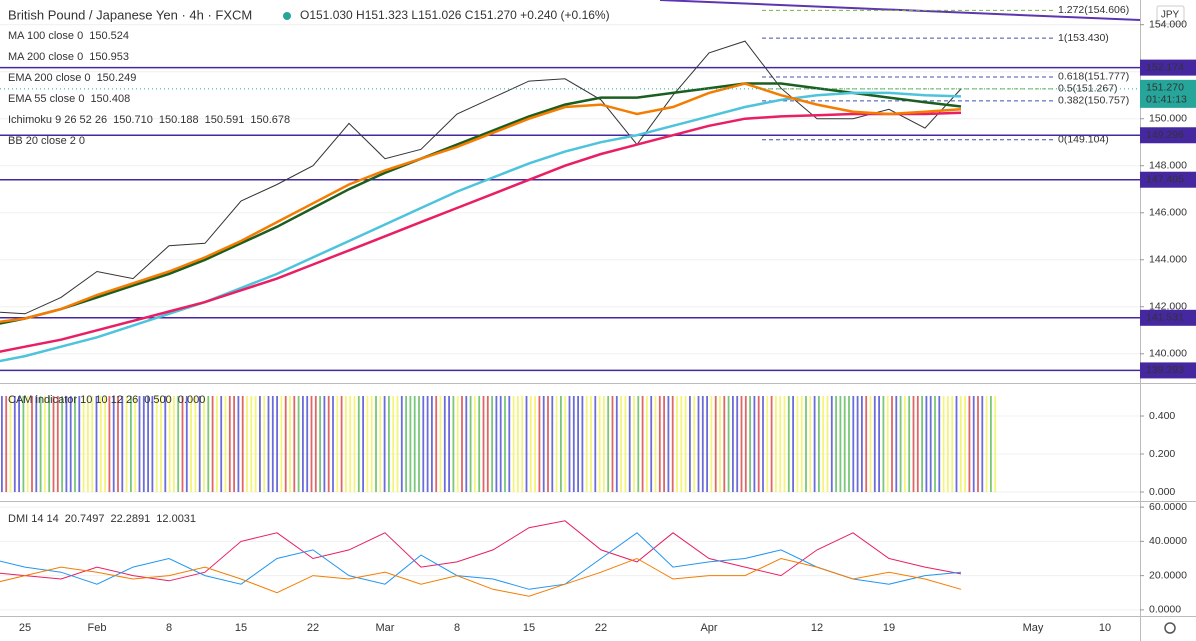  What do you see at coordinates (25, 628) in the screenshot?
I see `x-tick-label: 25` at bounding box center [25, 628].